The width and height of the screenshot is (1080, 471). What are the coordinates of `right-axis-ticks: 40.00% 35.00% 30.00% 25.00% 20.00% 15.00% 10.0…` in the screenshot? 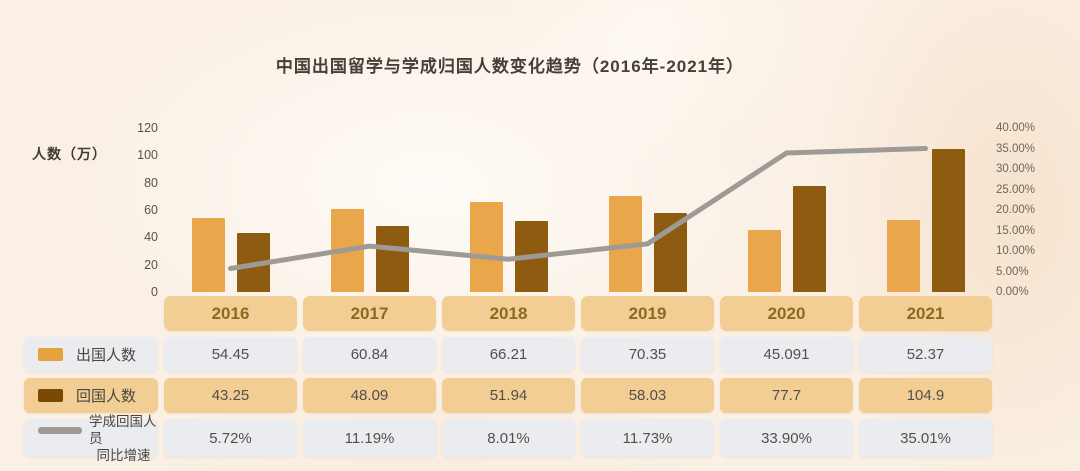 It's located at (1036, 210).